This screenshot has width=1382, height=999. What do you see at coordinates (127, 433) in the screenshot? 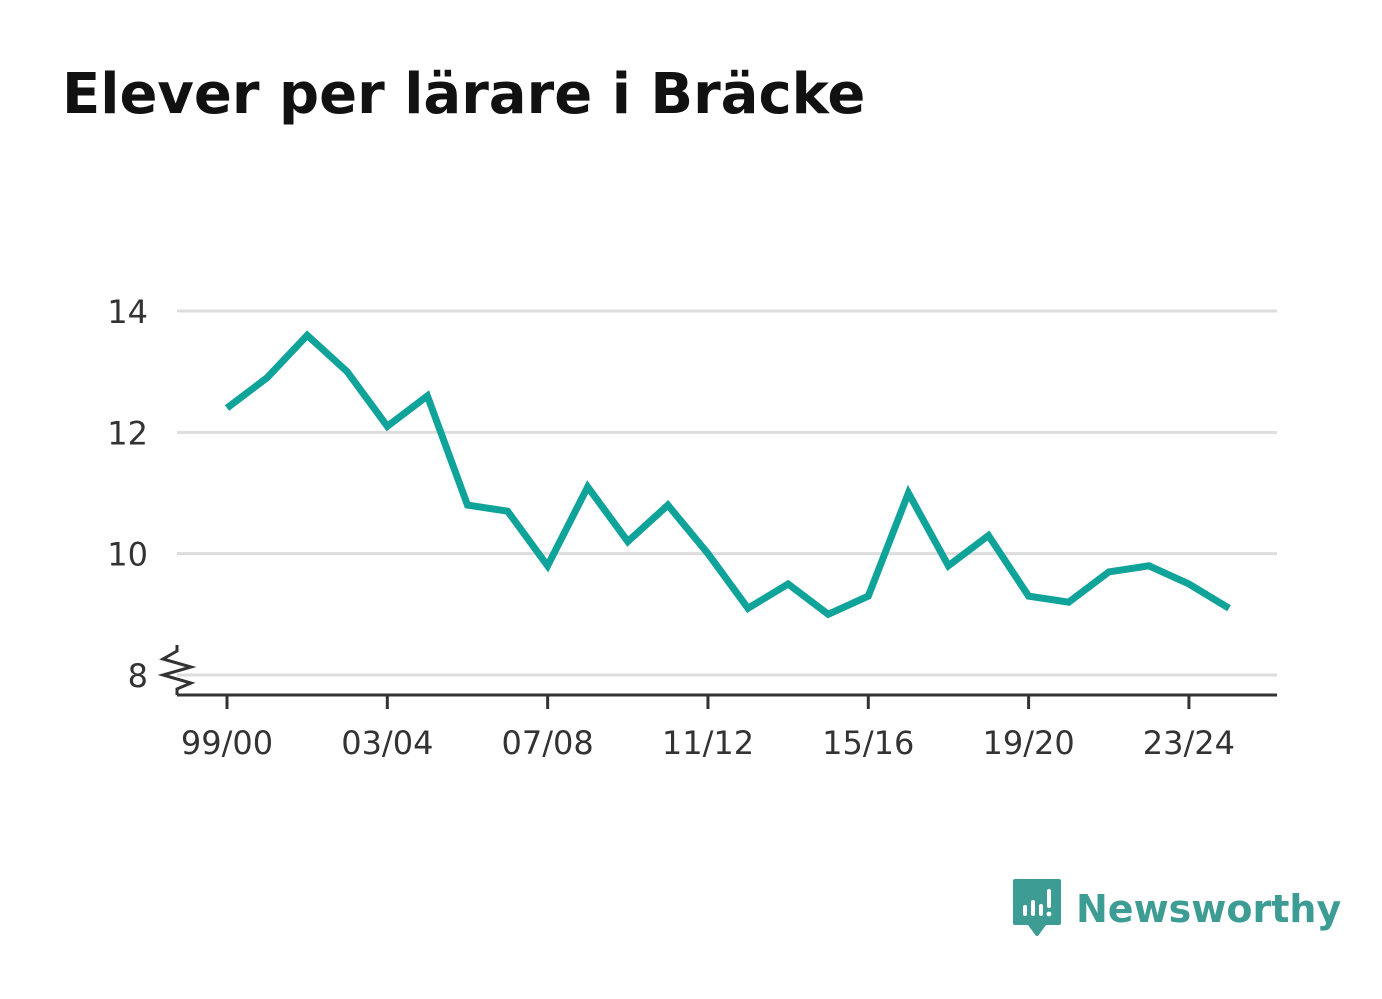
I see `y-tick-label: 12` at bounding box center [127, 433].